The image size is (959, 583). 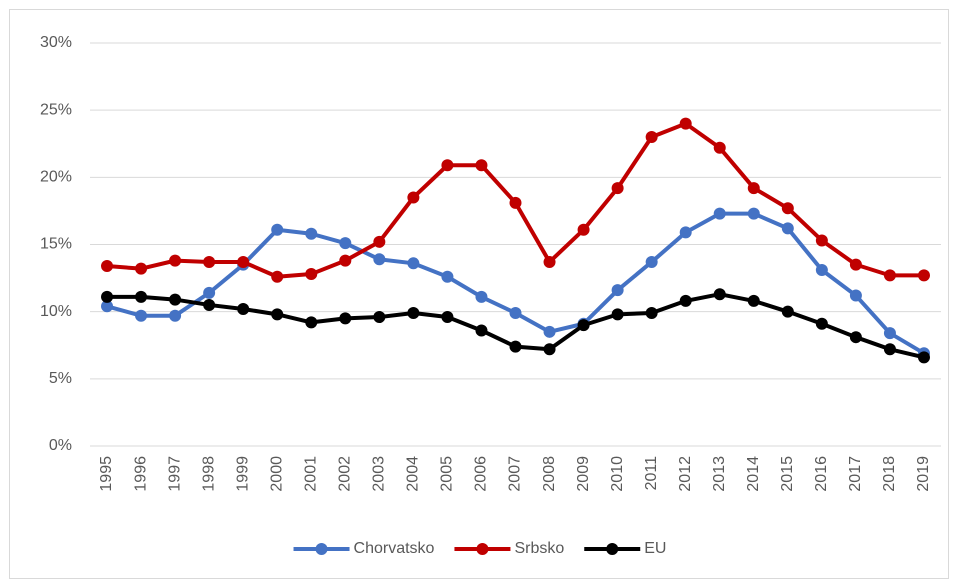 I want to click on y-tick-label: 20%, so click(x=56, y=177).